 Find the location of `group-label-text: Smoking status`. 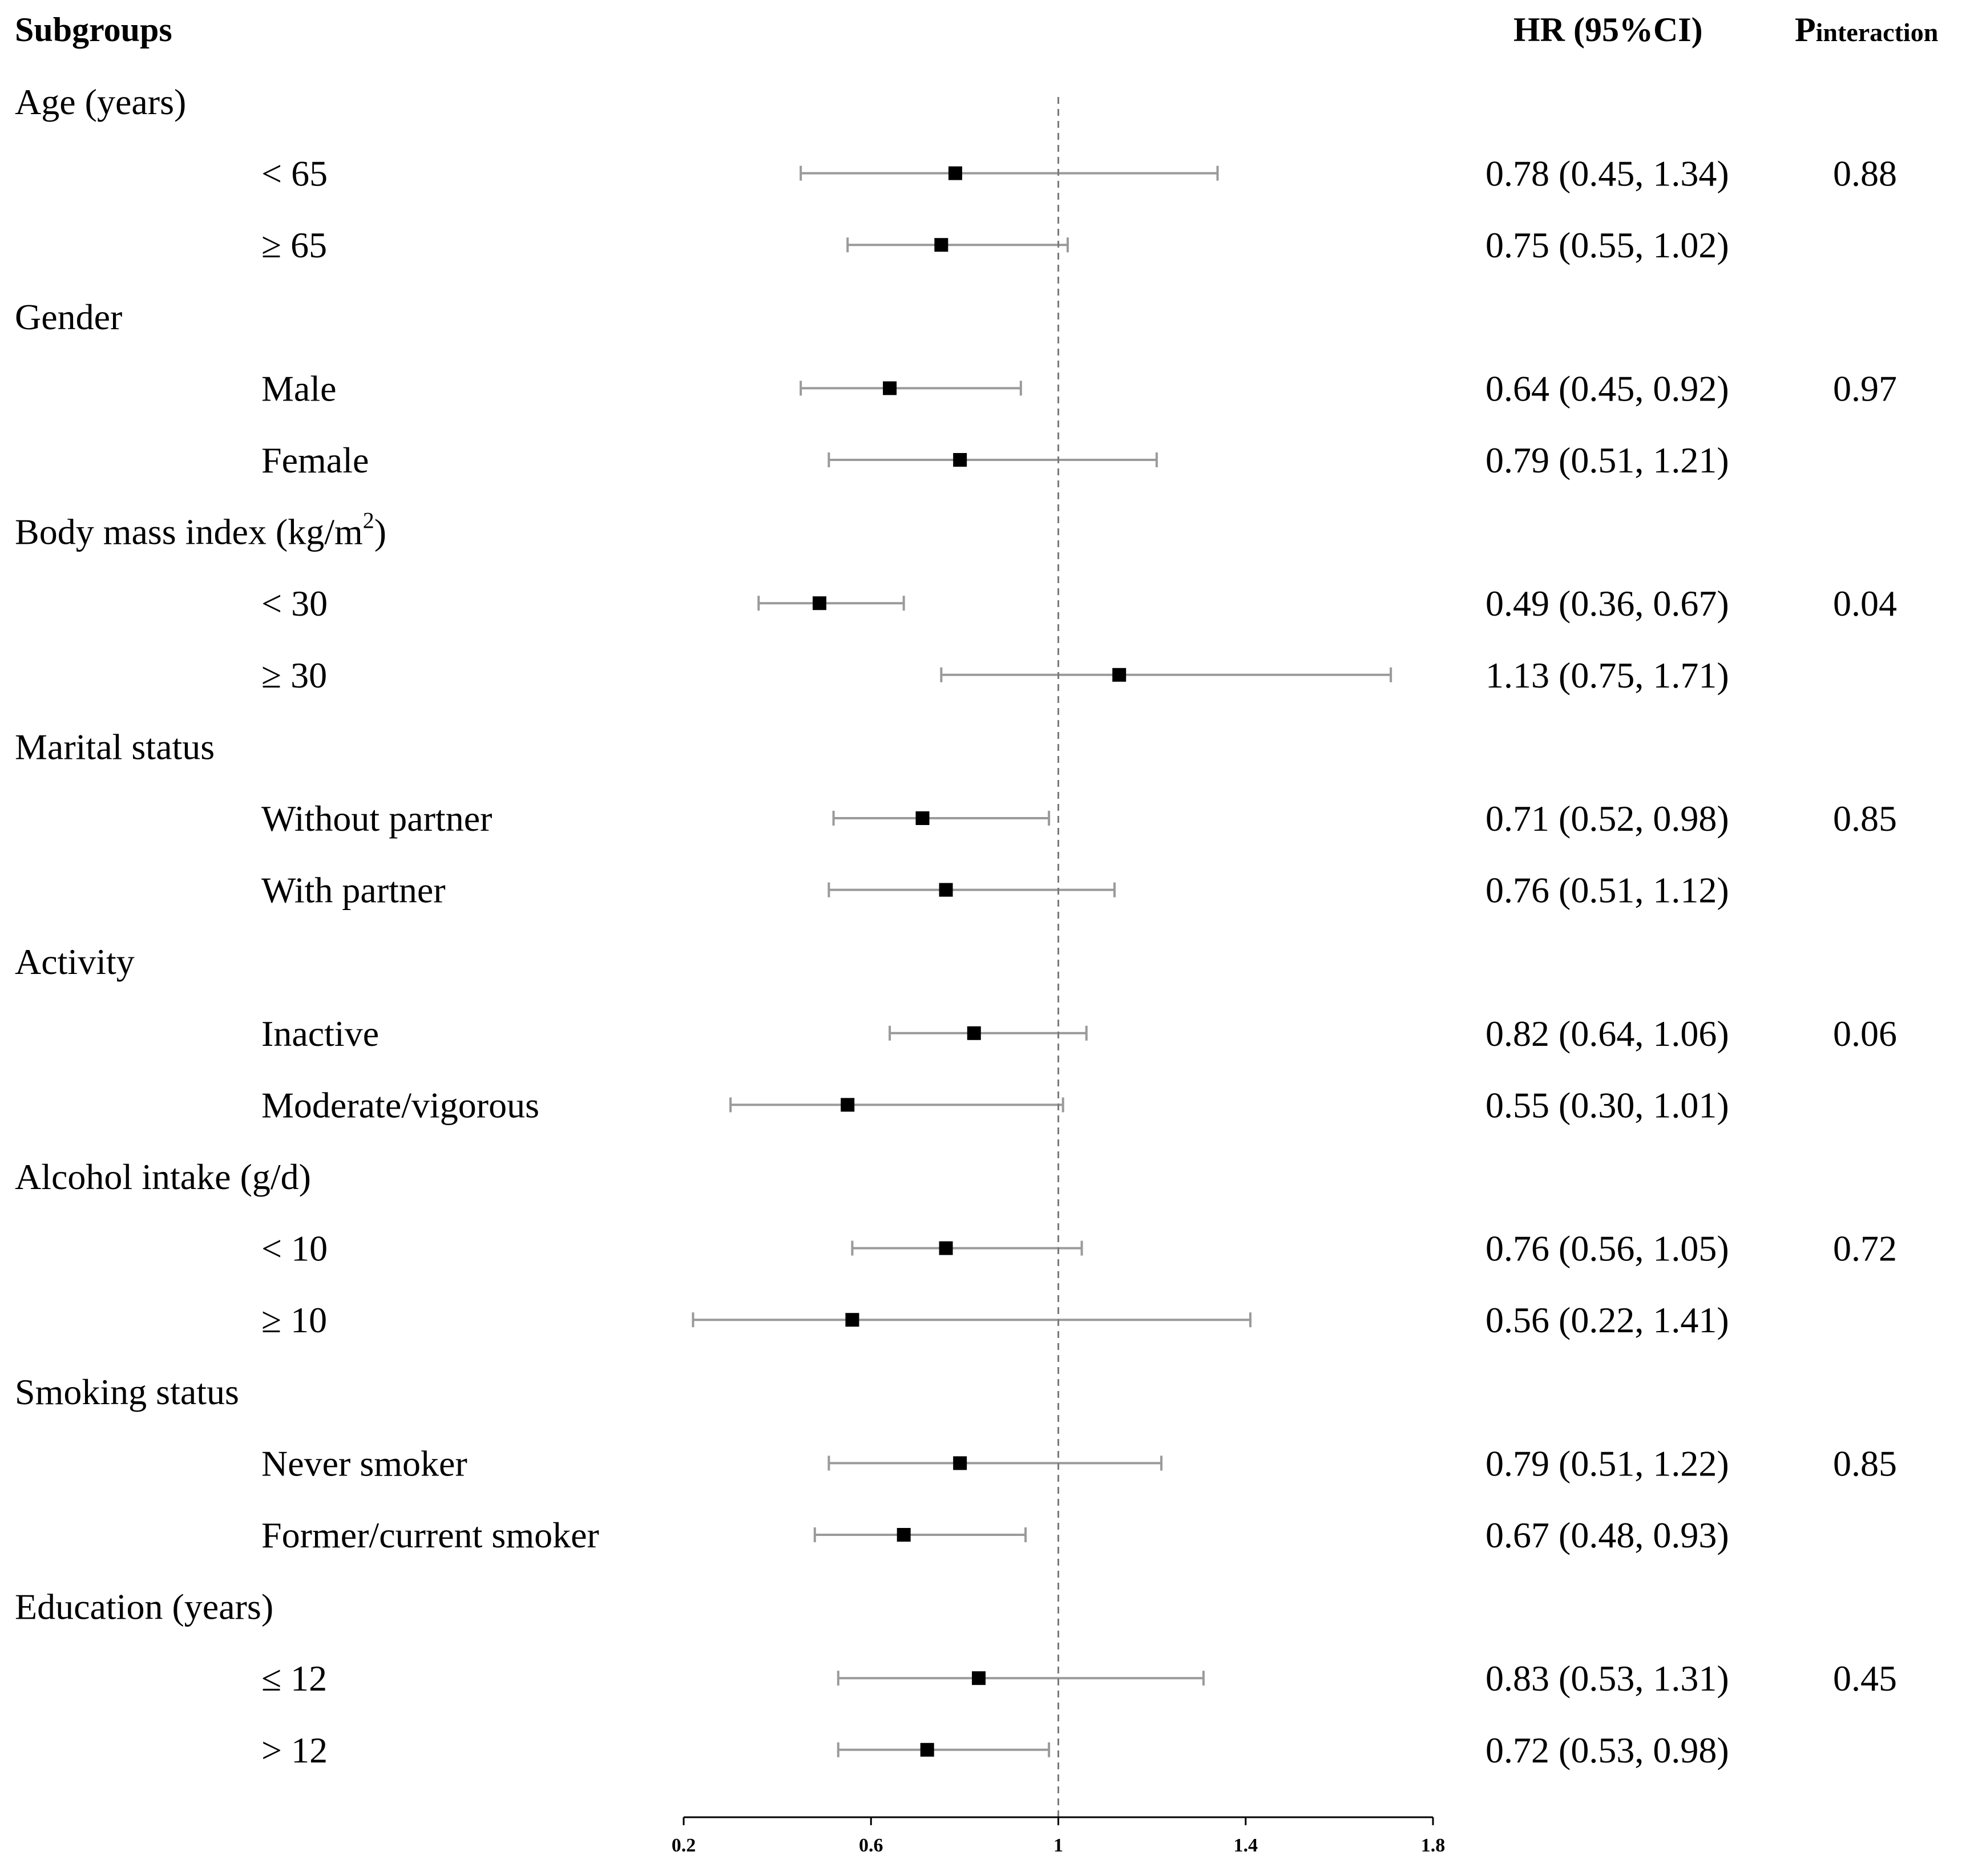

group-label-text: Smoking status is located at coordinates (127, 1392).